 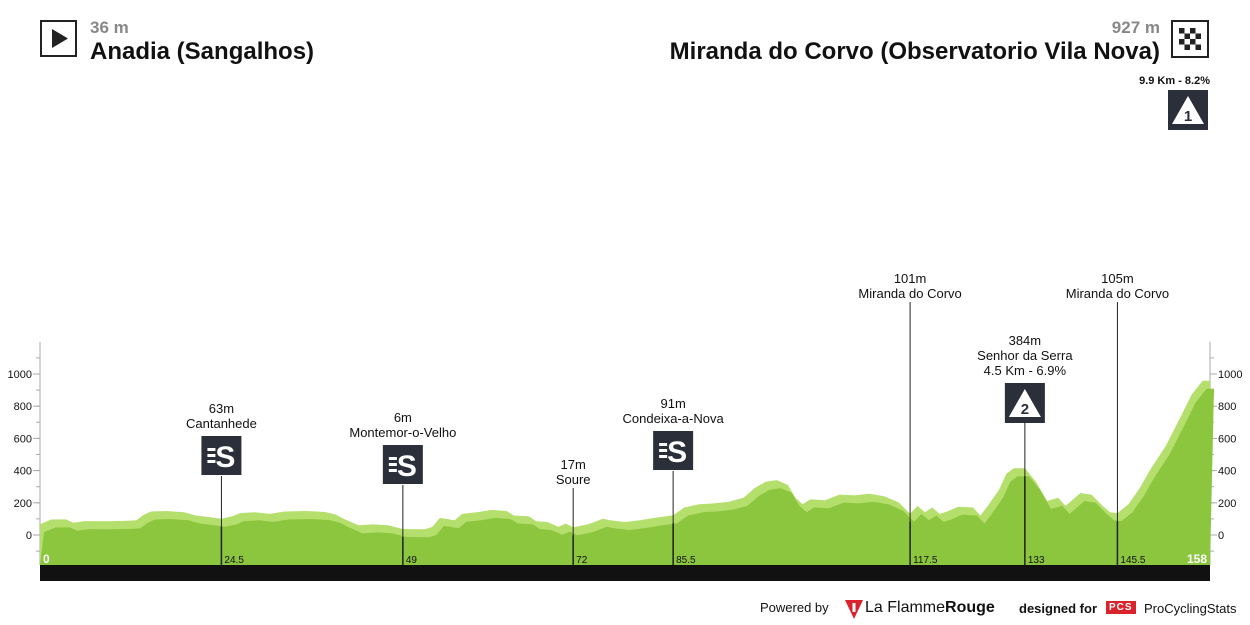 What do you see at coordinates (794, 607) in the screenshot?
I see `powered-by-label: Powered by` at bounding box center [794, 607].